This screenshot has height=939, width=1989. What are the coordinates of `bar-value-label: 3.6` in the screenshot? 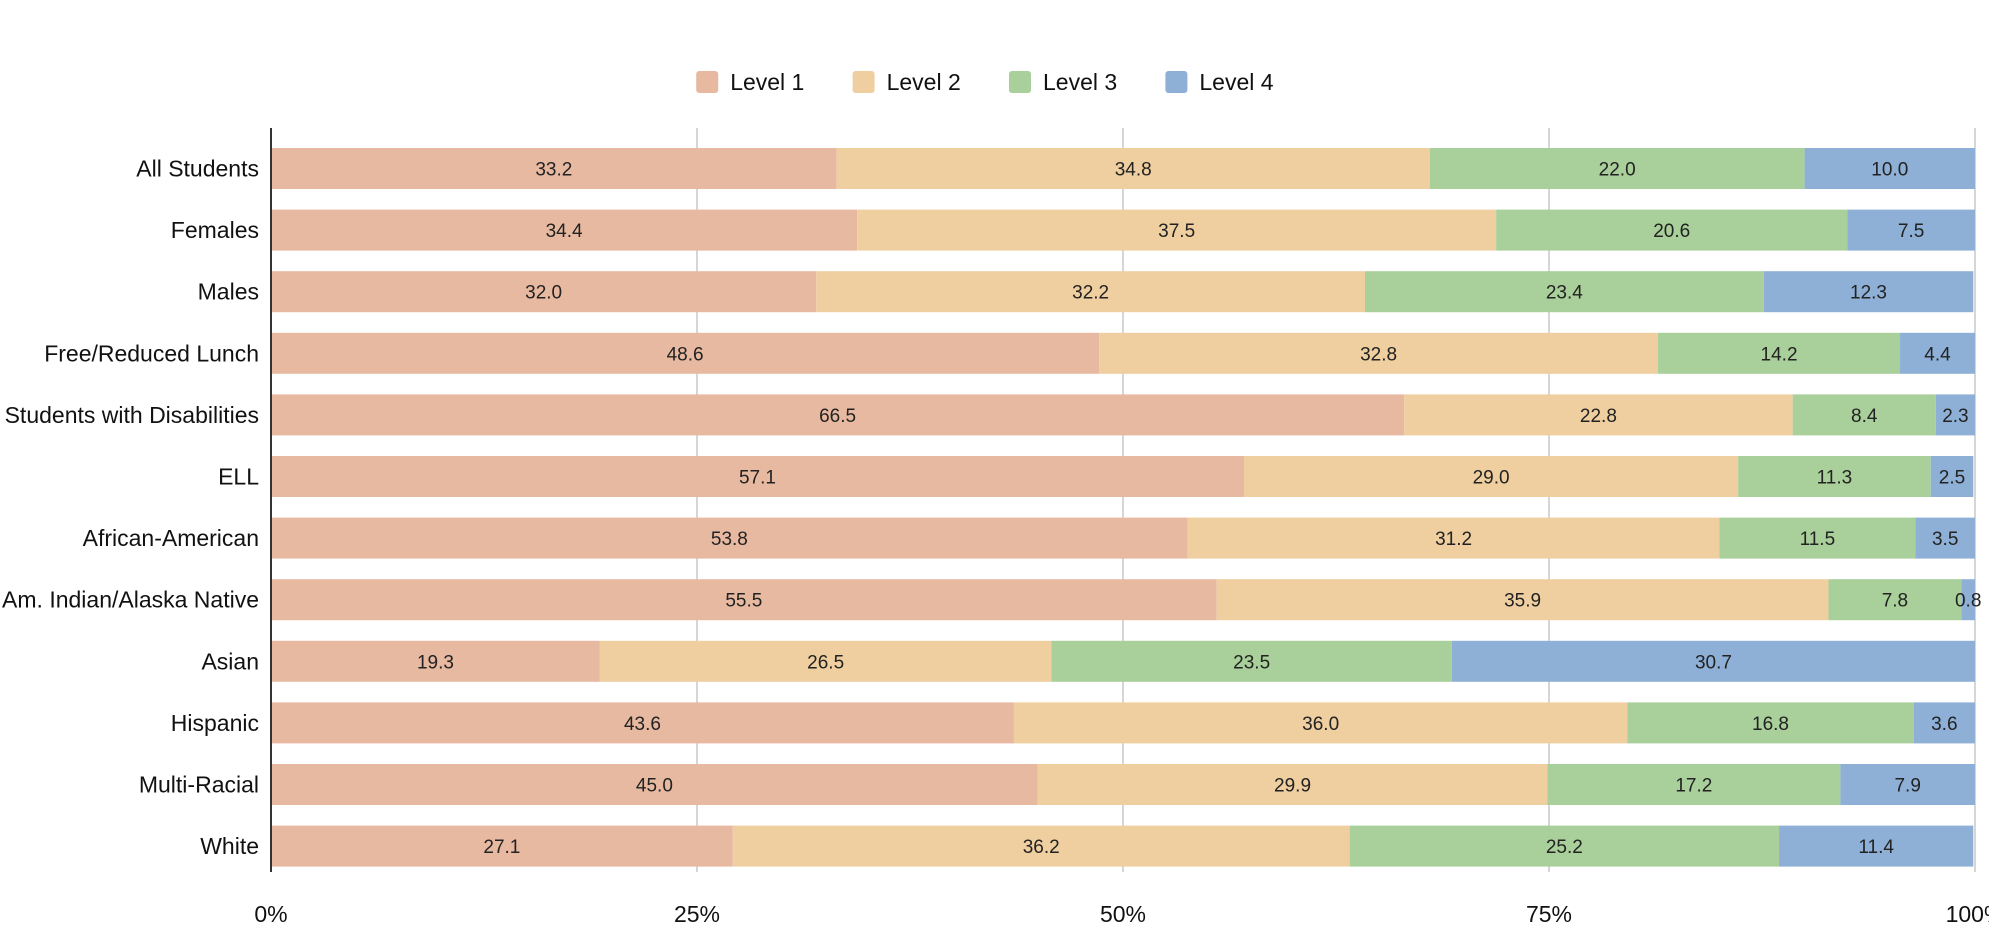 It's located at (1944, 724).